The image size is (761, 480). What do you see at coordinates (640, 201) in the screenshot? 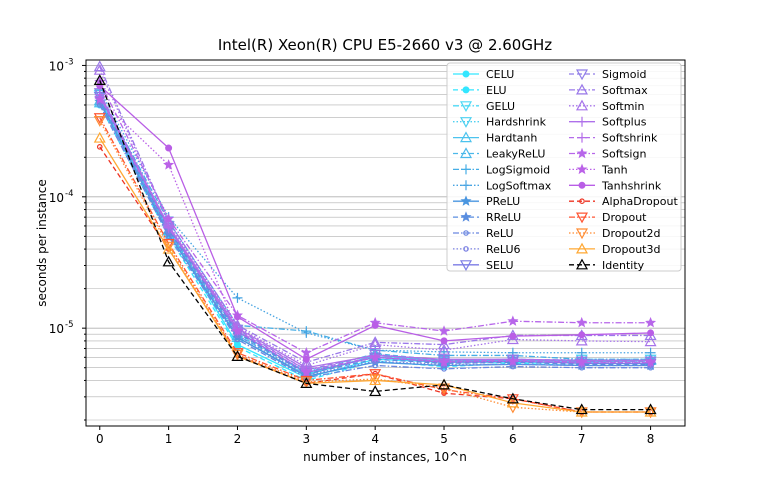
I see `legend-label-alphadropout: AlphaDropout` at bounding box center [640, 201].